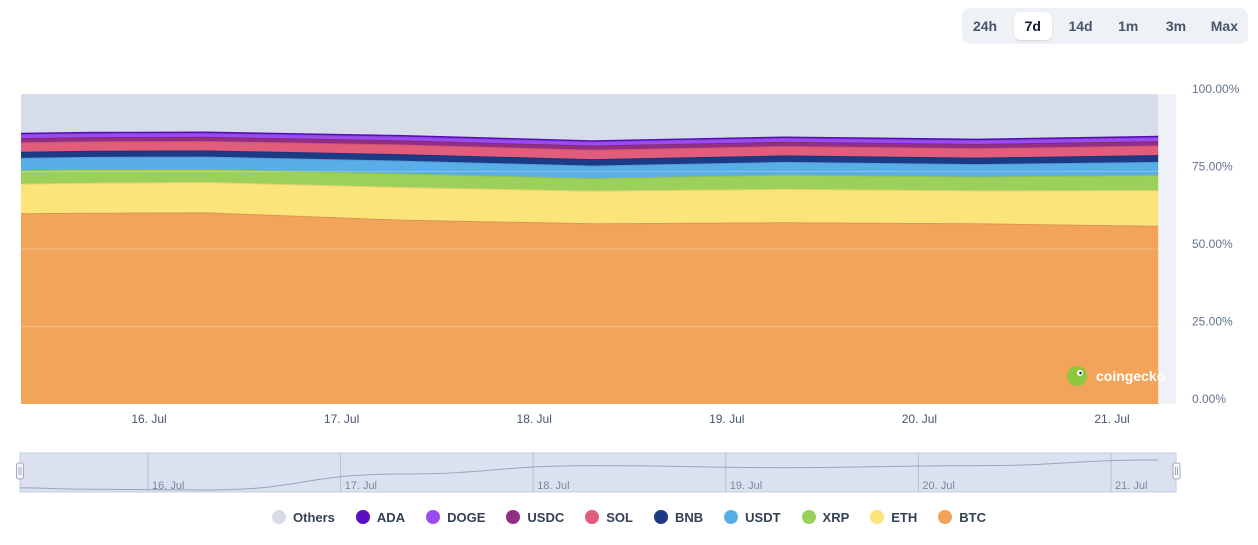  What do you see at coordinates (746, 486) in the screenshot?
I see `navigator-tick-label: 19. Jul` at bounding box center [746, 486].